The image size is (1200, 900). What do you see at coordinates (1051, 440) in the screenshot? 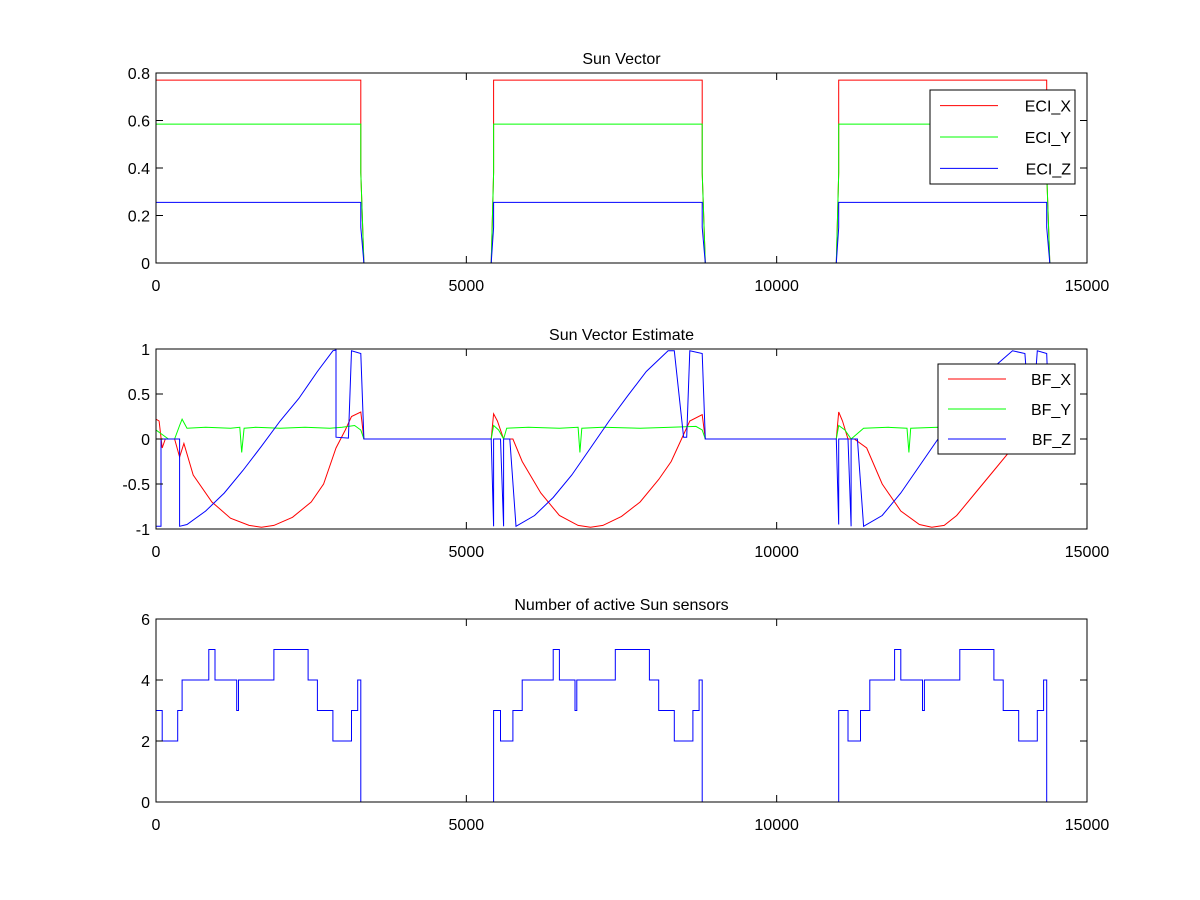
I see `legend-label: BF_Z` at bounding box center [1051, 440].